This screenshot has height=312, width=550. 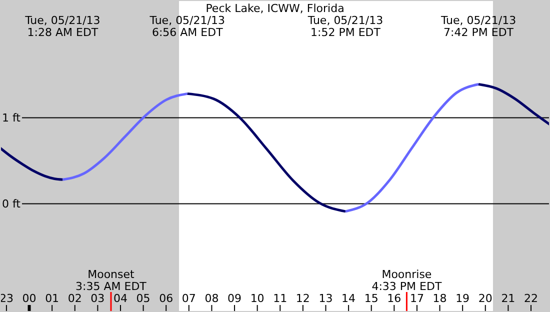 I want to click on x-tick-label: 00, so click(x=29, y=298).